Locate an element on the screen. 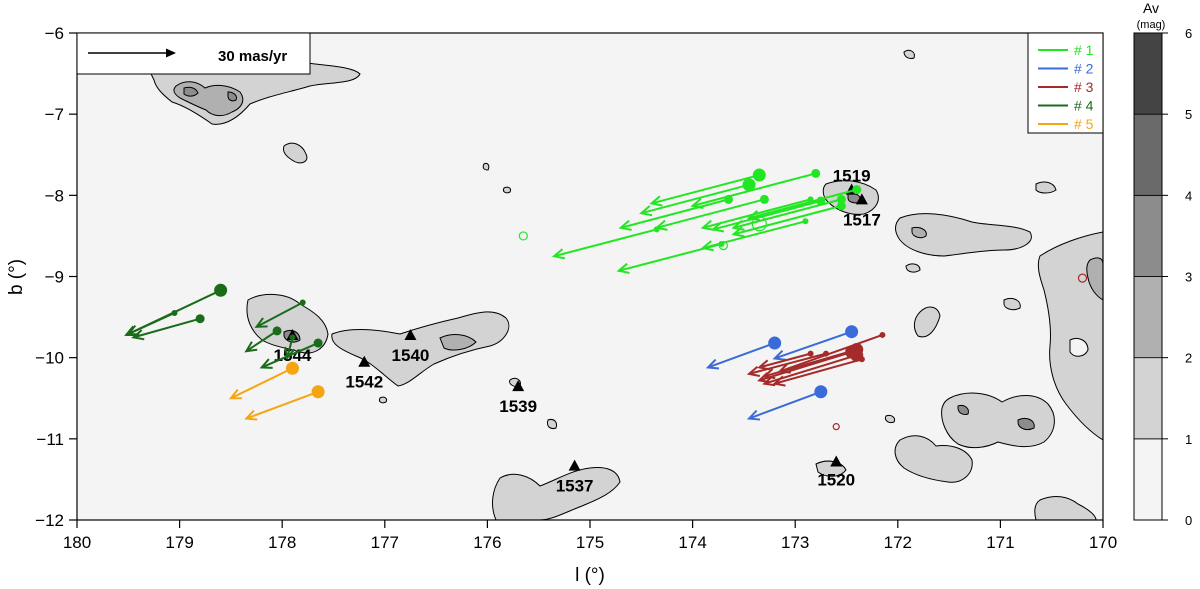 Image resolution: width=1200 pixels, height=589 pixels. y-tick-label: −12 is located at coordinates (49, 520).